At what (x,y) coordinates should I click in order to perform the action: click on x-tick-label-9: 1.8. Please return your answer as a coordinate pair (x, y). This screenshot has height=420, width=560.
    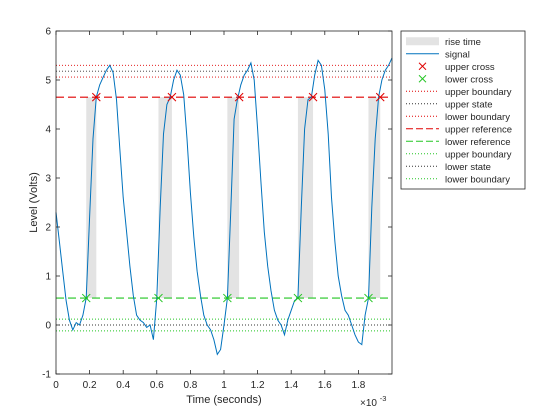
    Looking at the image, I should click on (358, 385).